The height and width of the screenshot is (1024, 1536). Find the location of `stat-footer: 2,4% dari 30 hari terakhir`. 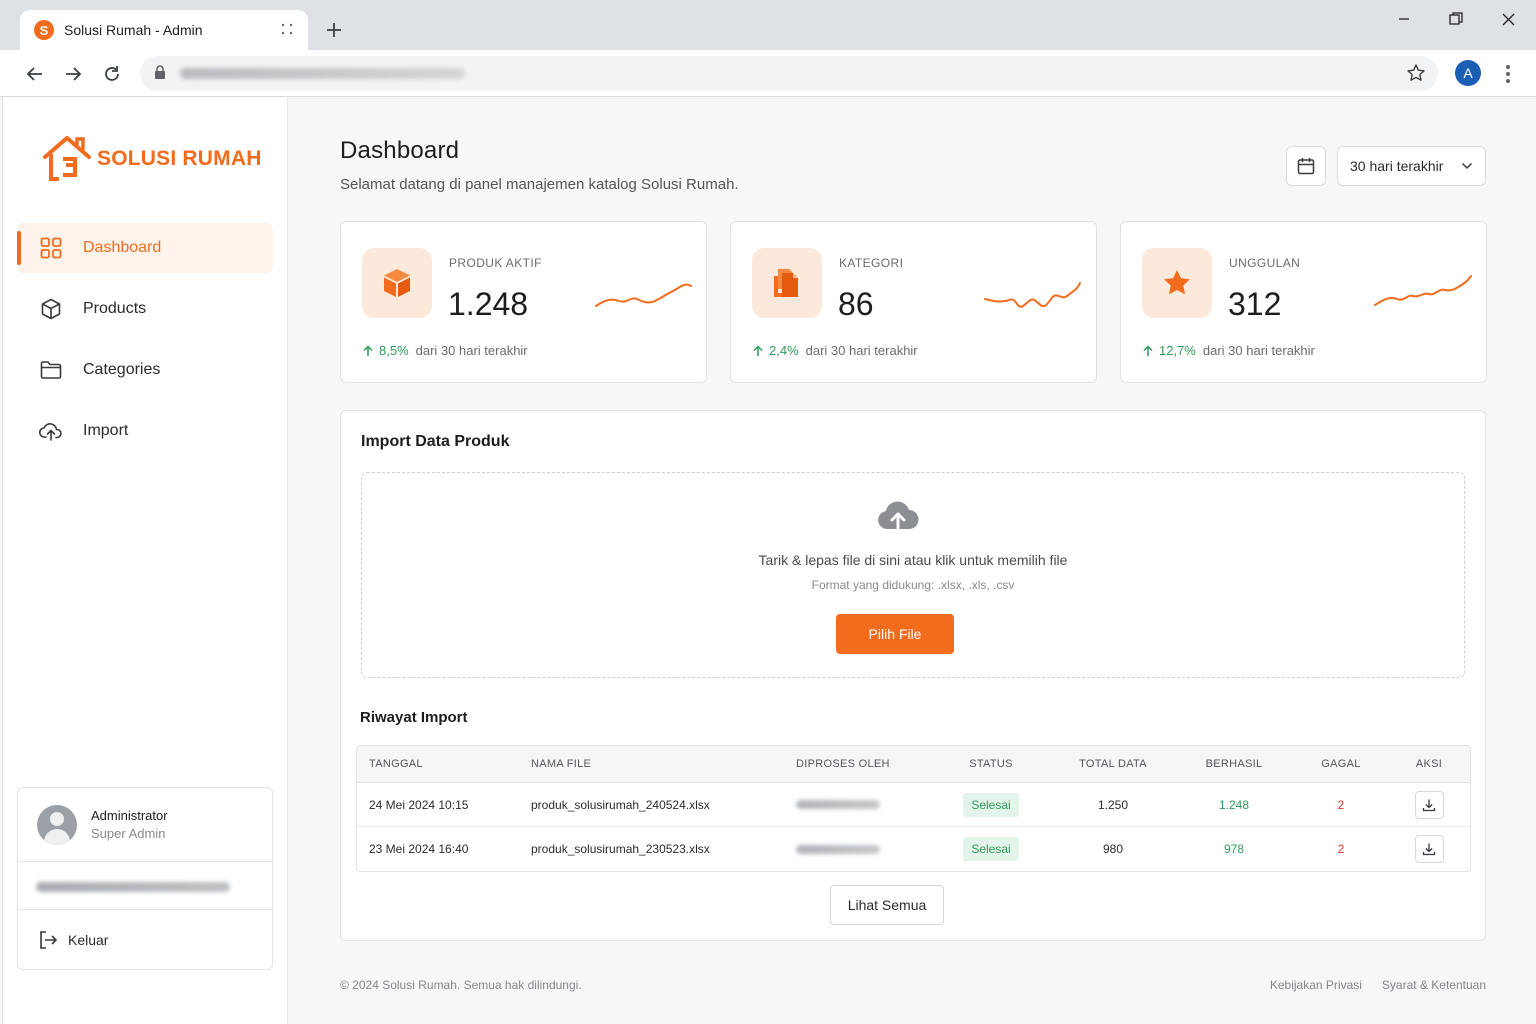

stat-footer: 2,4% dari 30 hari terakhir is located at coordinates (835, 350).